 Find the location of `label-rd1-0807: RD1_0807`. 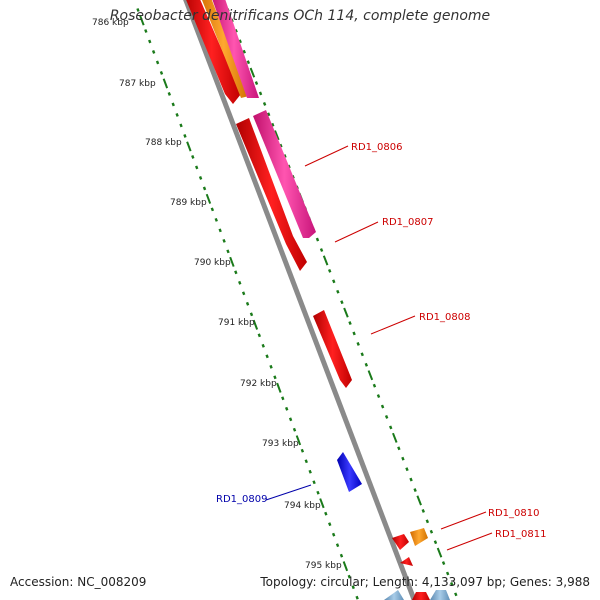

label-rd1-0807: RD1_0807 is located at coordinates (407, 222).